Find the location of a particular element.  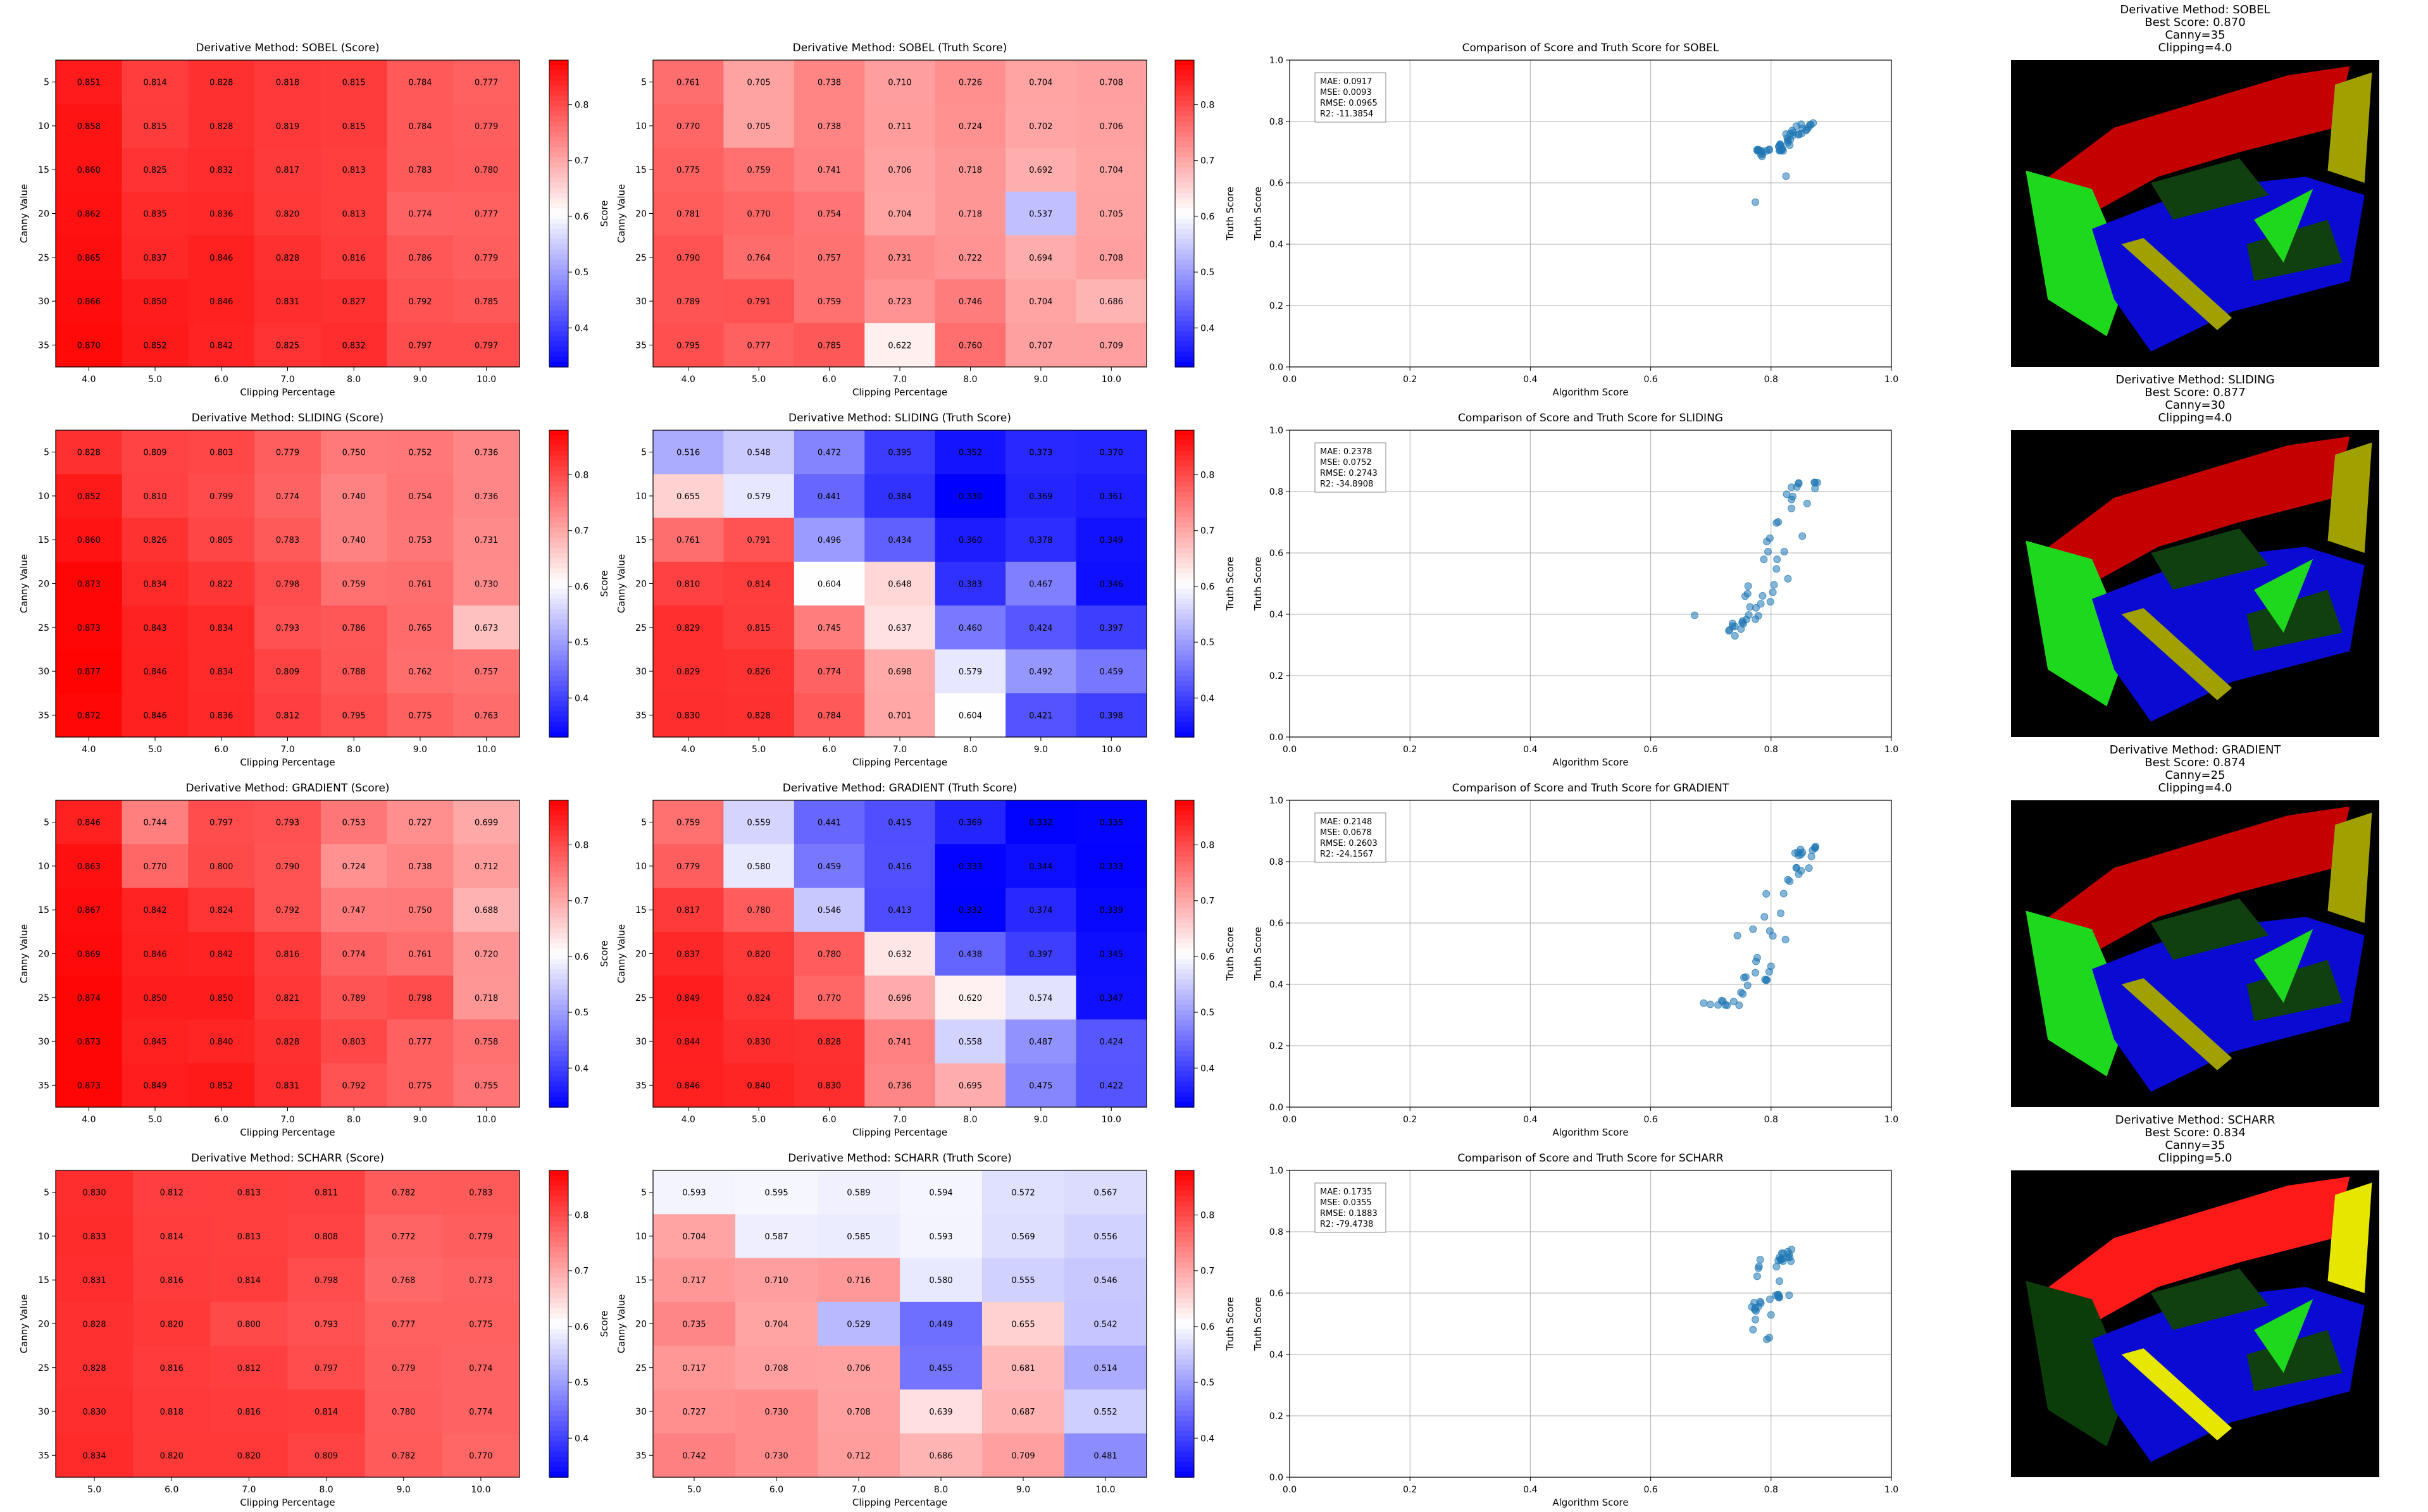

segmentation-title-line: Best Score: 0.874 is located at coordinates (2195, 763).